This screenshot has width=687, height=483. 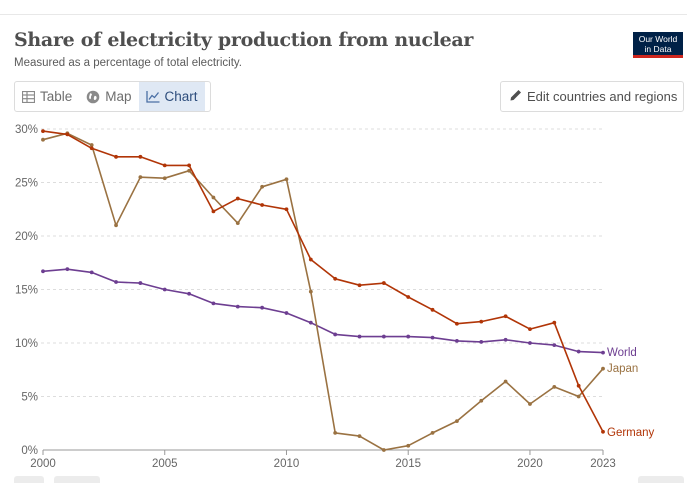 I want to click on series-label-japan: Japan, so click(x=622, y=369).